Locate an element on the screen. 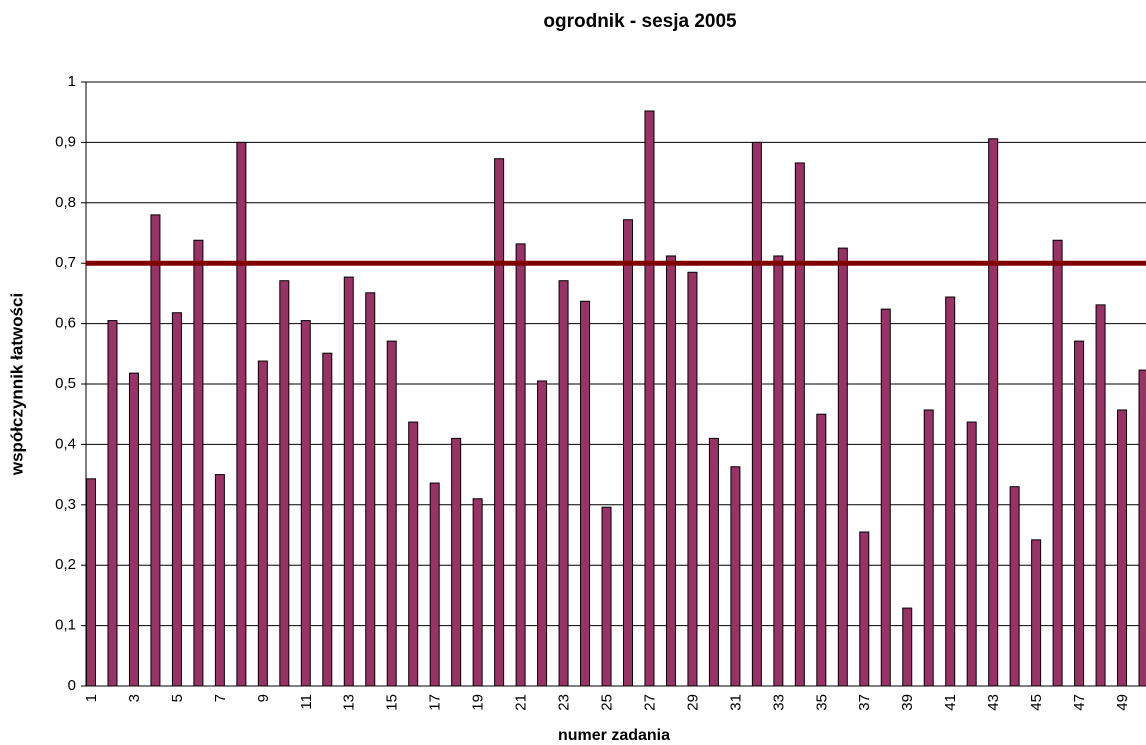  x-tick-label: 5 is located at coordinates (177, 698).